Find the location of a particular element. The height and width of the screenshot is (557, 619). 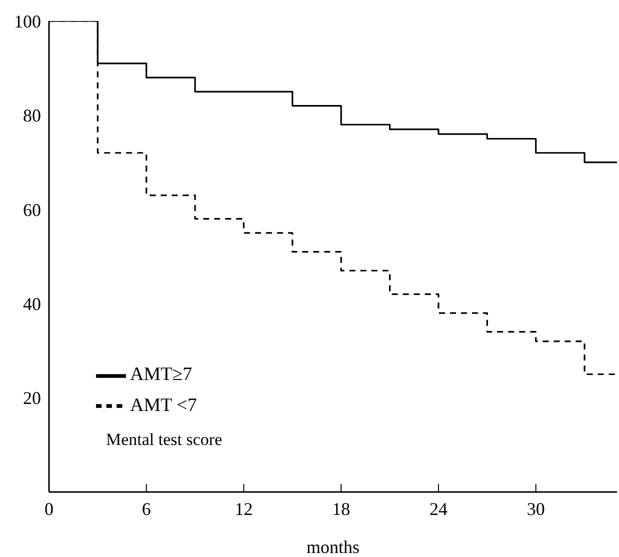

x-tick-label: 6 is located at coordinates (146, 508).